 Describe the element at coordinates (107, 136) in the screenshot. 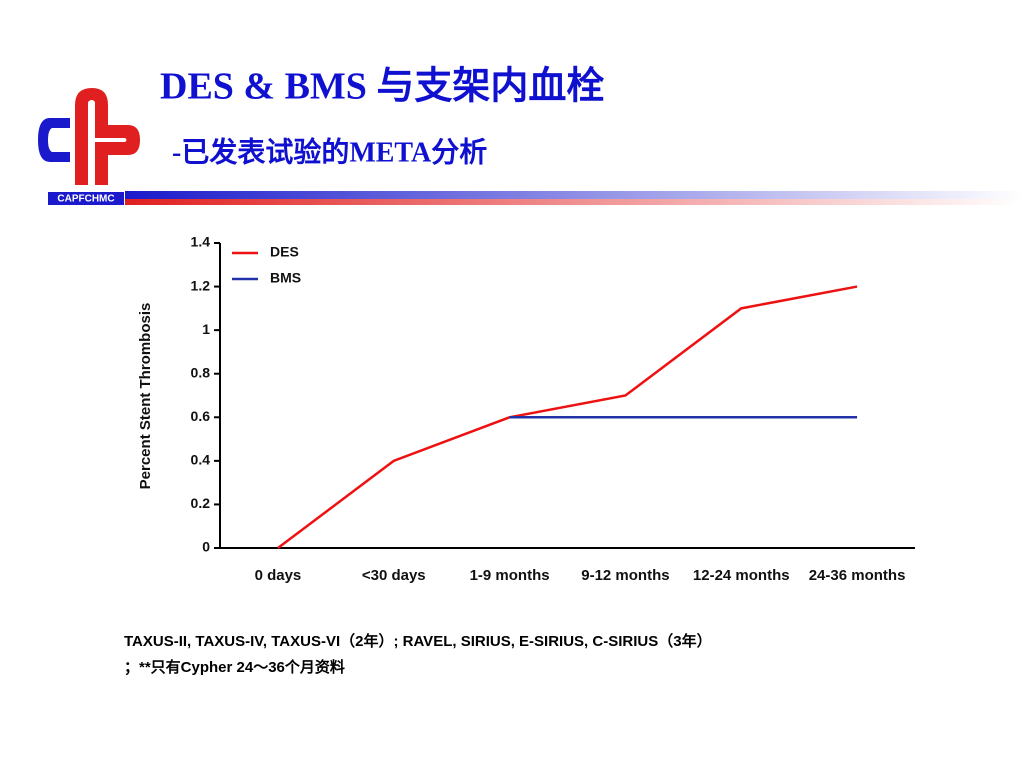

I see `logo-red` at that location.